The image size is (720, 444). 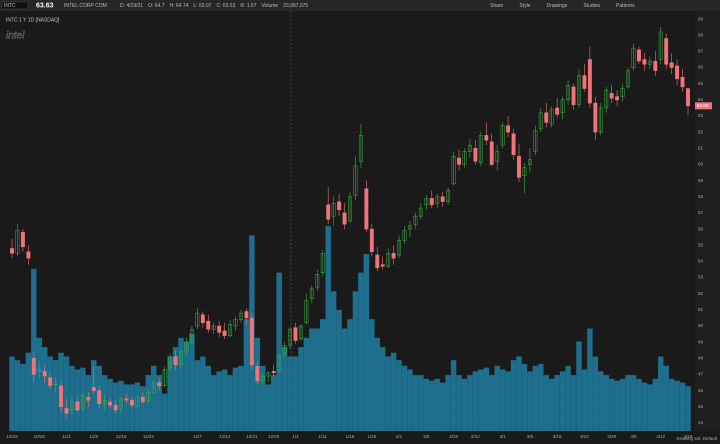 What do you see at coordinates (556, 6) in the screenshot?
I see `tool-button: Drawings` at bounding box center [556, 6].